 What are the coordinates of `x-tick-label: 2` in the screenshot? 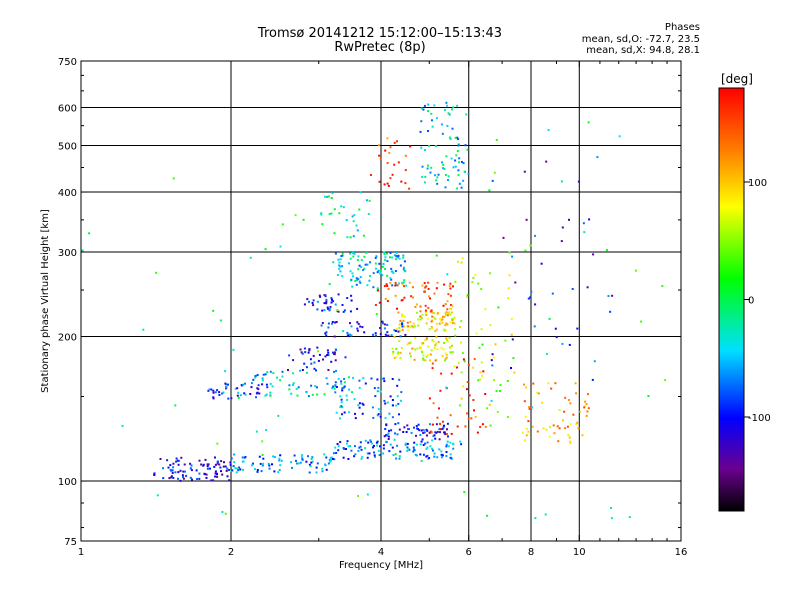 It's located at (231, 552).